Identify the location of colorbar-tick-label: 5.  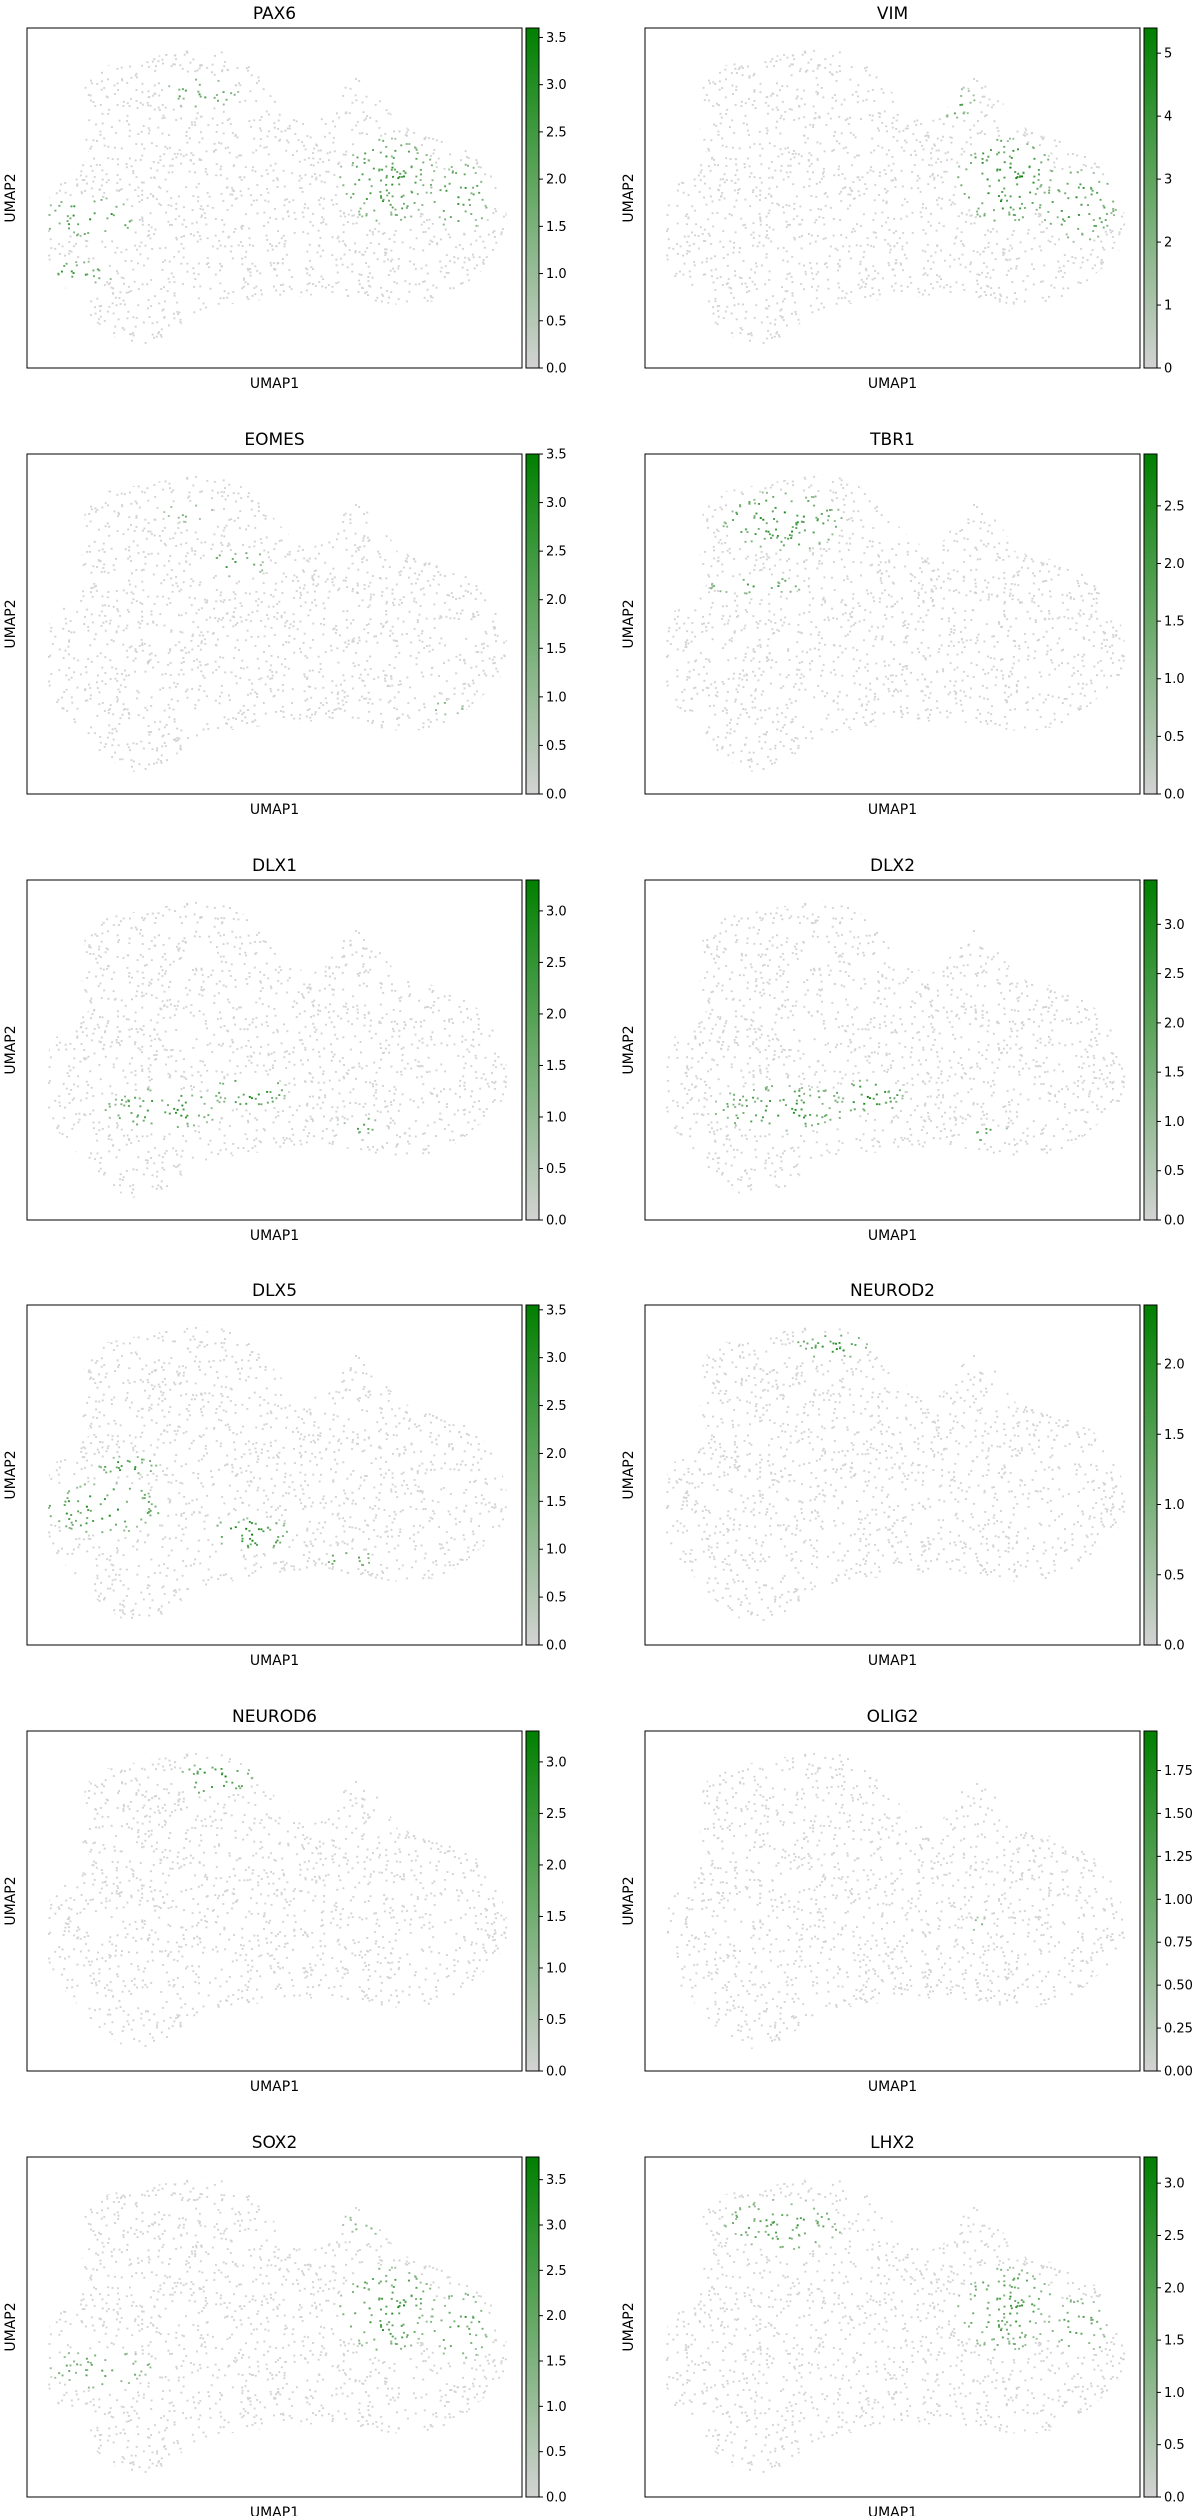
(1168, 54).